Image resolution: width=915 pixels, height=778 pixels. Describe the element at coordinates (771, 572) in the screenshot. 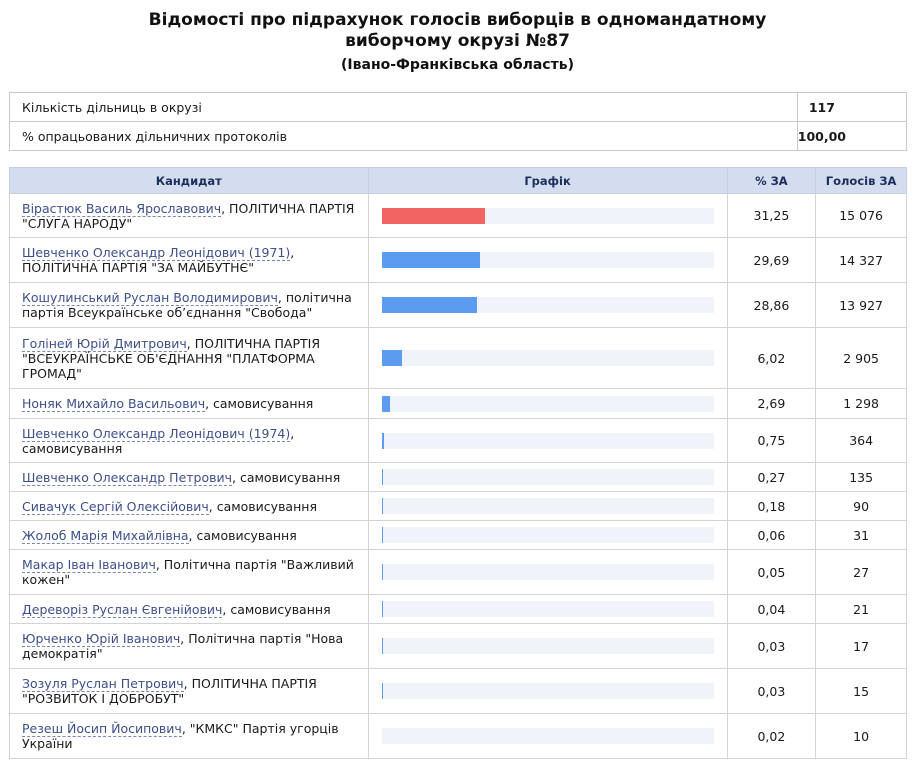

I see `pct-cell: 0,05` at that location.